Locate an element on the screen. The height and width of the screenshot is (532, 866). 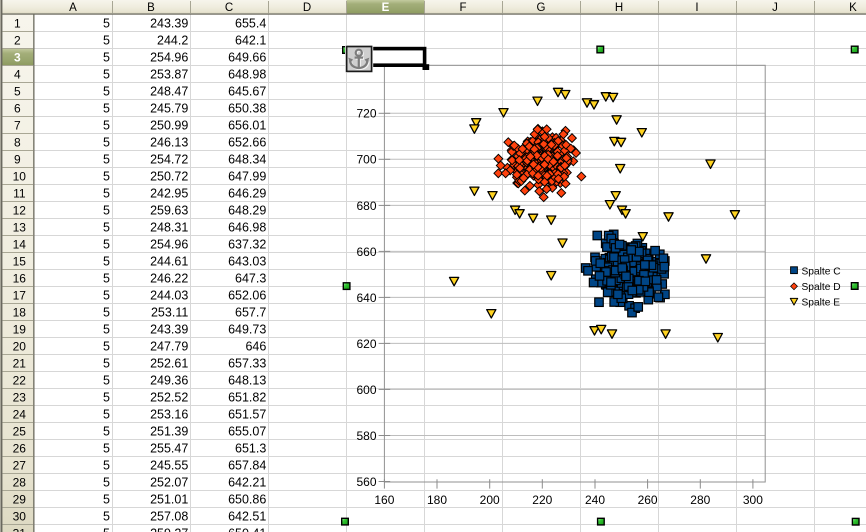
svg-text: 255.47 is located at coordinates (169, 449).